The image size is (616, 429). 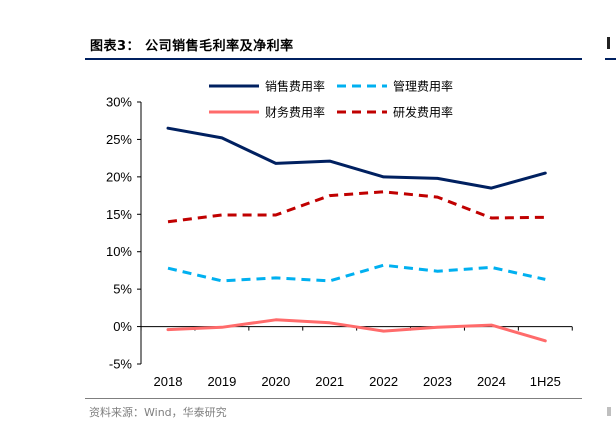 I want to click on x-tick-label: 2021, so click(x=329, y=381).